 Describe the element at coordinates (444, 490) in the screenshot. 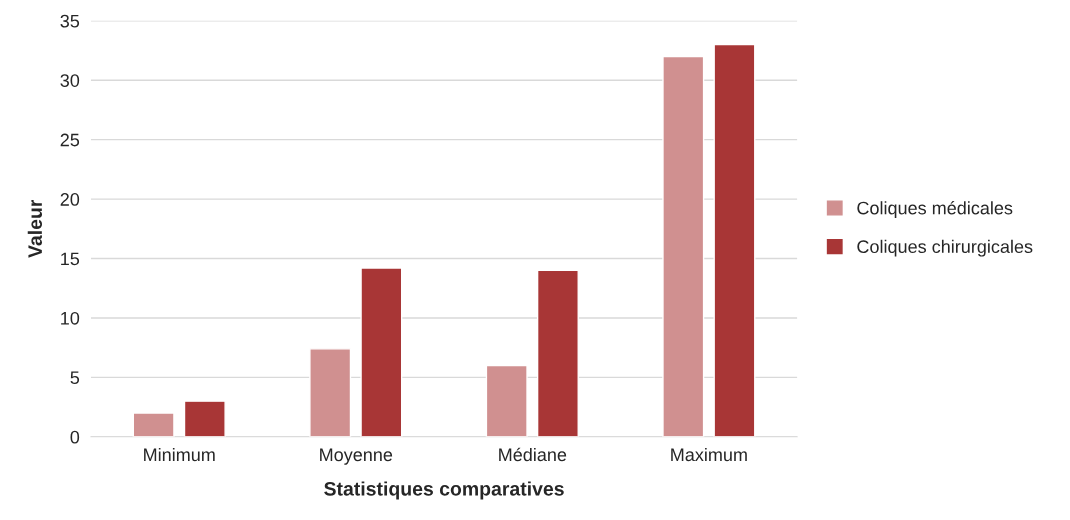

I see `x-axis-title: Statistiques comparatives` at that location.